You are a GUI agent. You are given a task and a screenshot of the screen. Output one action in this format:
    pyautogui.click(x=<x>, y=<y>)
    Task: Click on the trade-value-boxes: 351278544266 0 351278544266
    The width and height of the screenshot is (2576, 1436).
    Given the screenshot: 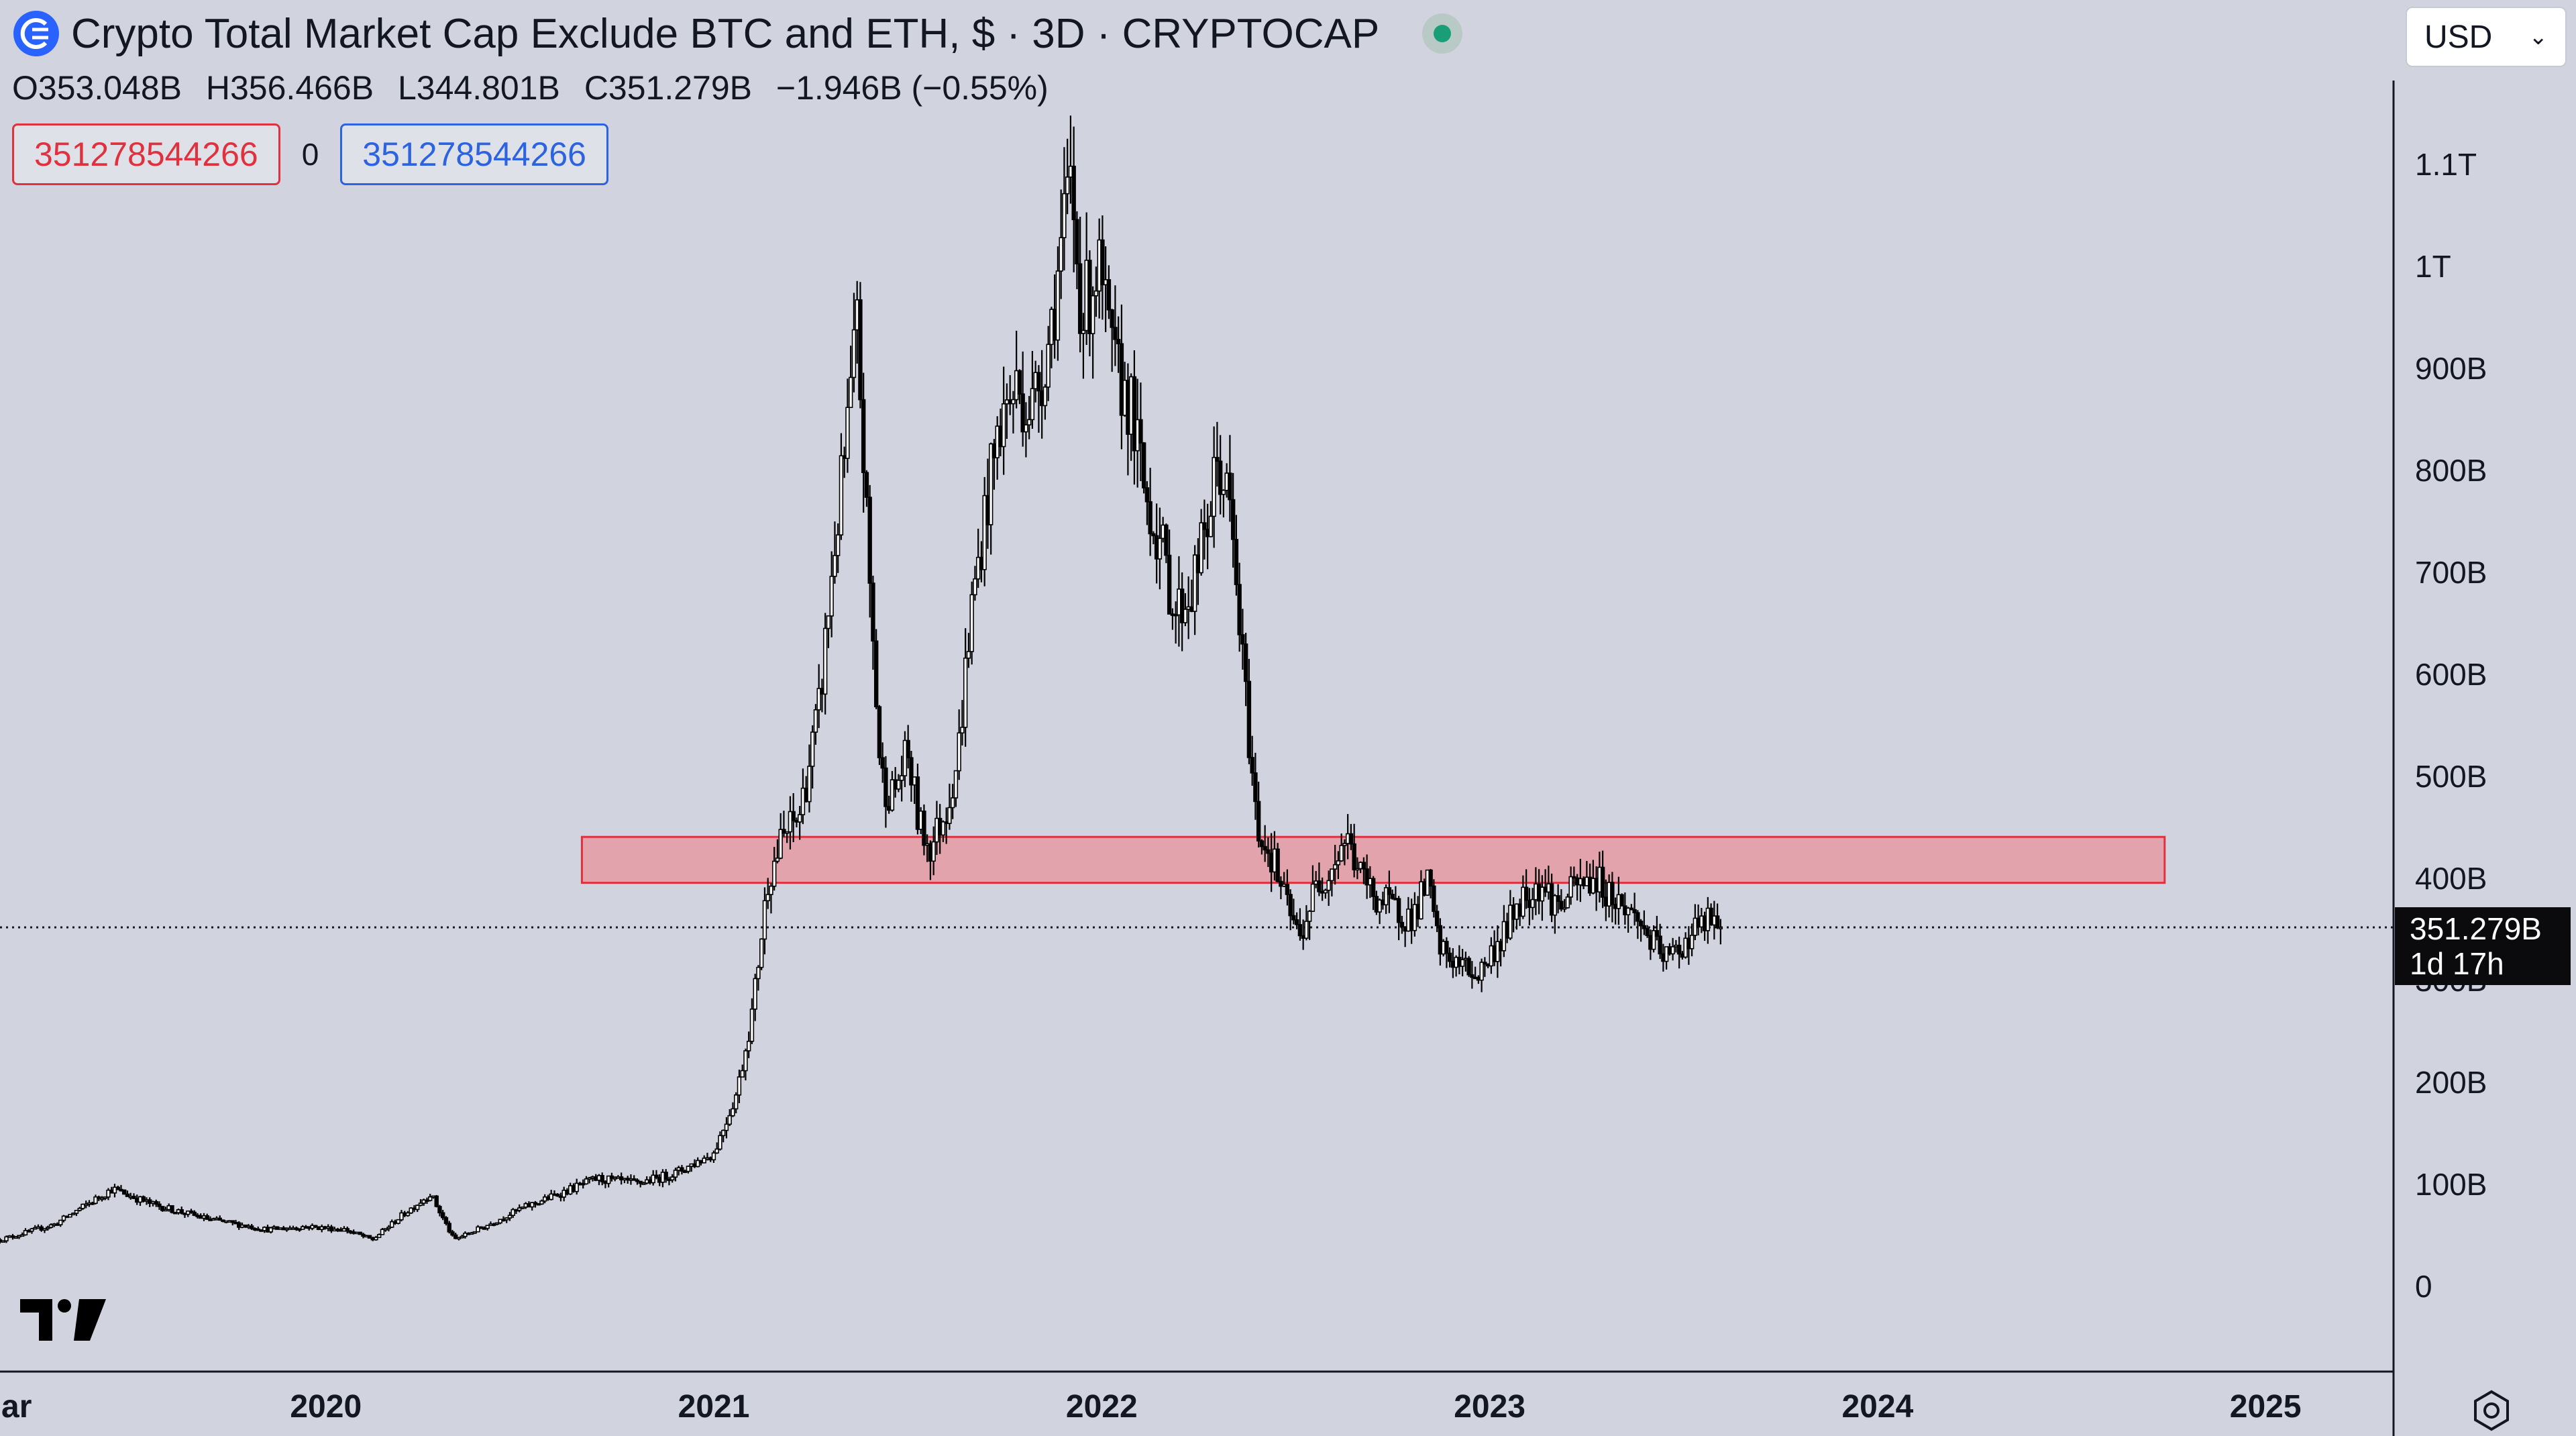 What is the action you would take?
    pyautogui.click(x=310, y=154)
    